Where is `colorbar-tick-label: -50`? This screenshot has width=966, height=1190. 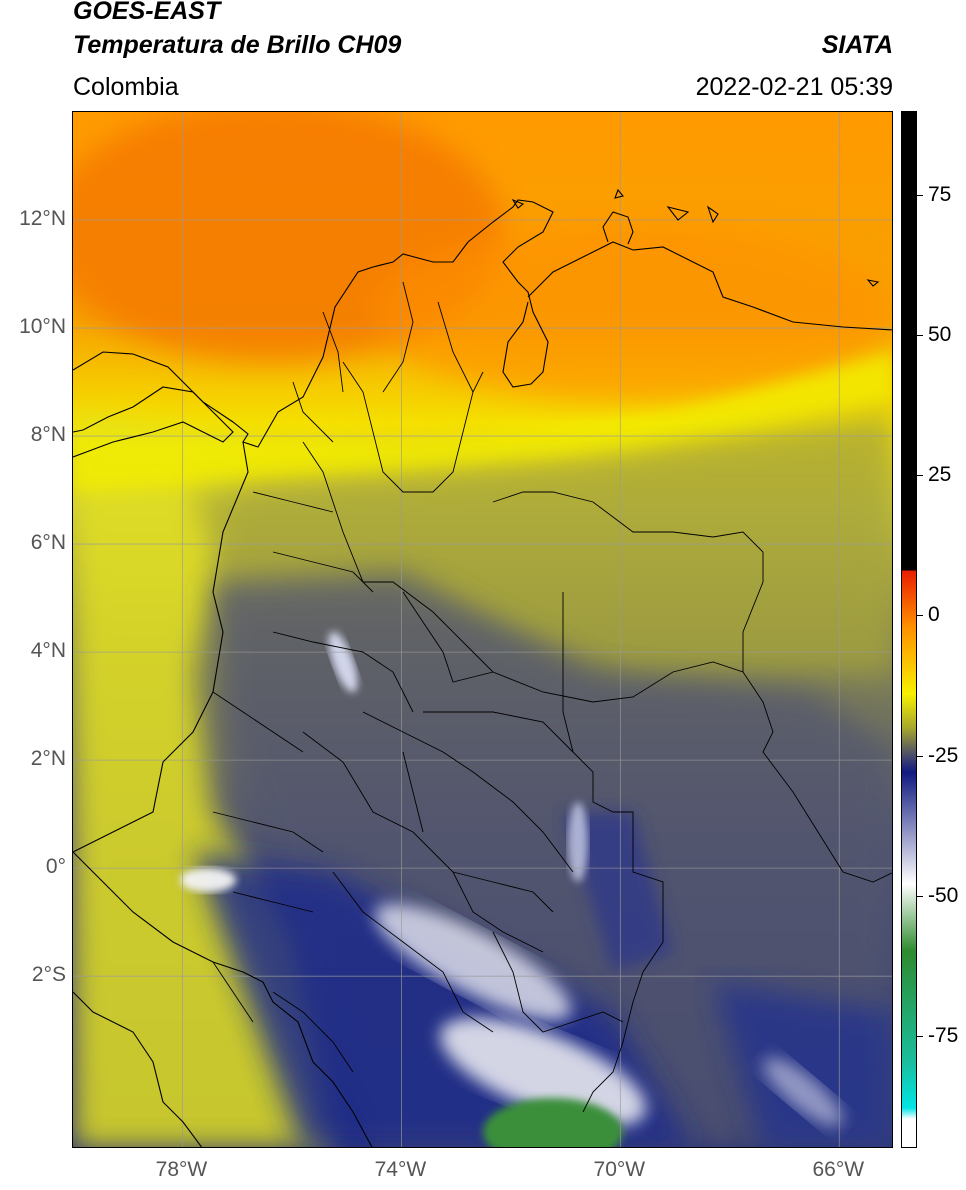
colorbar-tick-label: -50 is located at coordinates (943, 895).